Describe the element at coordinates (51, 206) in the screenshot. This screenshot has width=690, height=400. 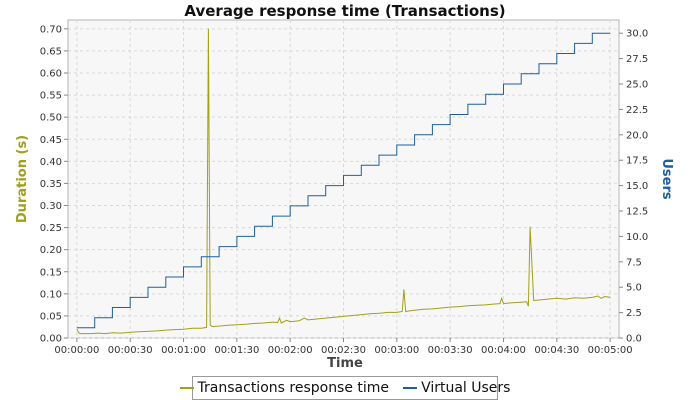
I see `y-tick-label: 0.30` at that location.